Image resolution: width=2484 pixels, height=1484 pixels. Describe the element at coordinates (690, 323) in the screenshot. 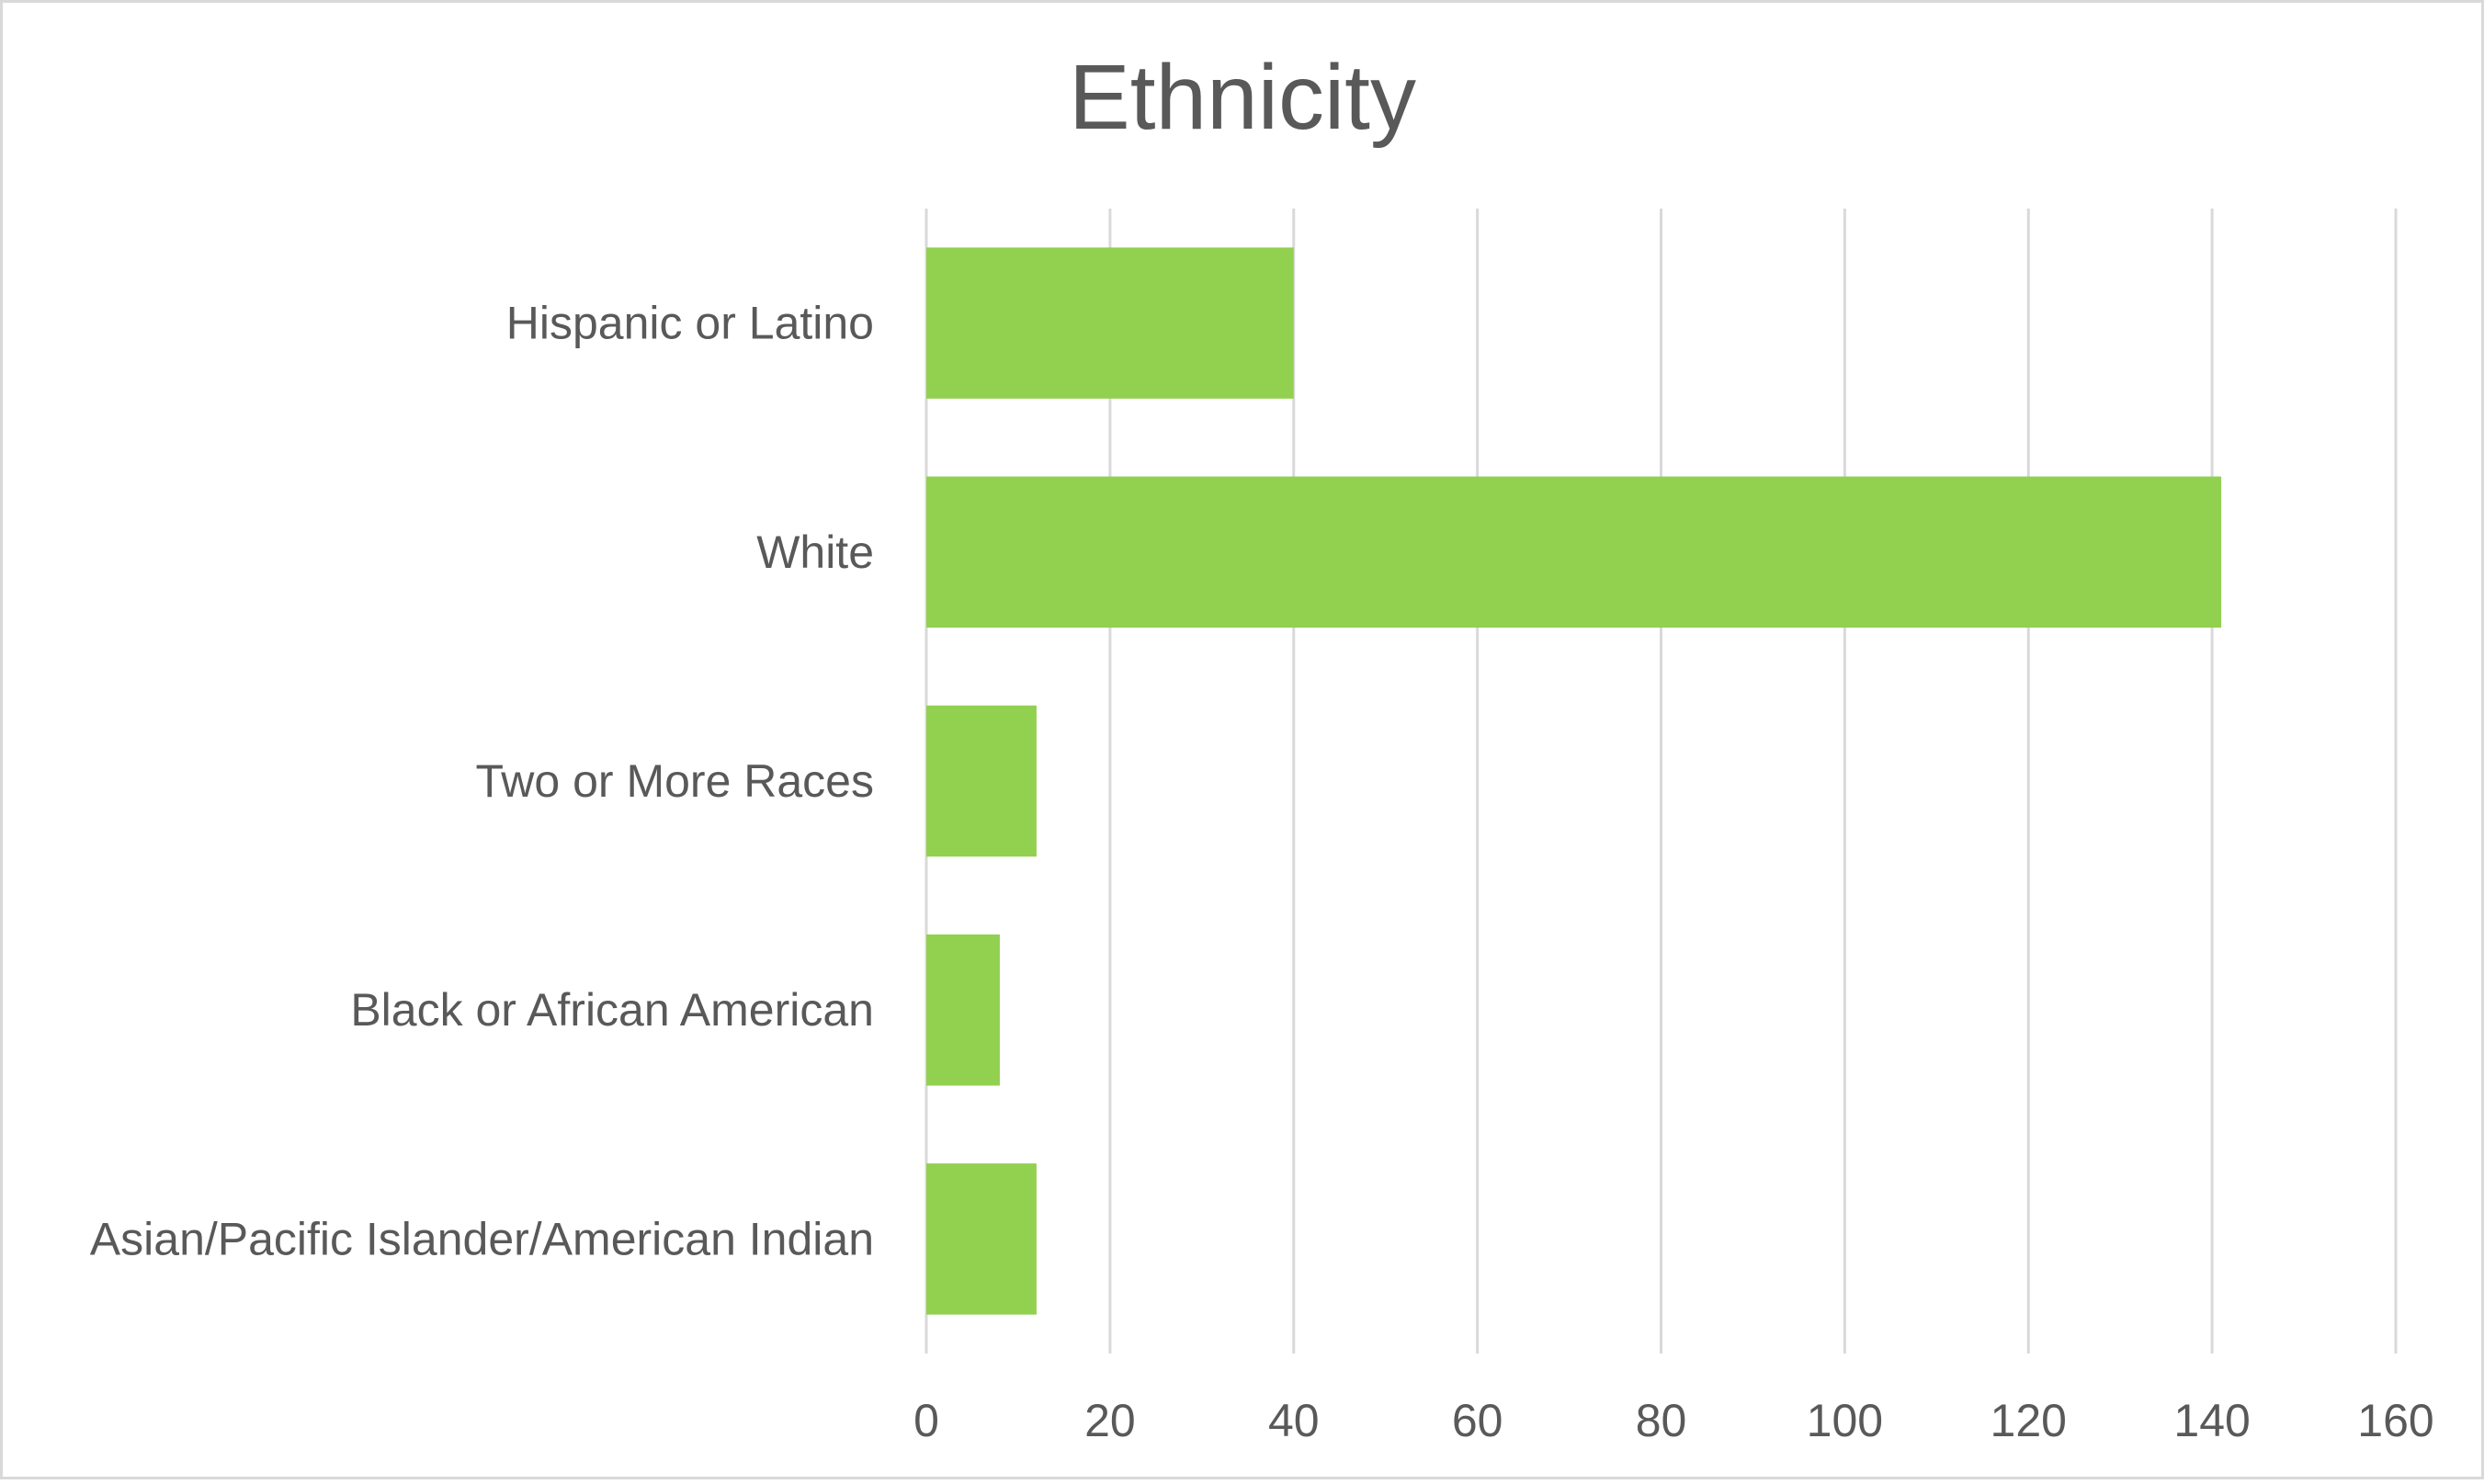

I see `category-label: Hispanic or Latino` at that location.